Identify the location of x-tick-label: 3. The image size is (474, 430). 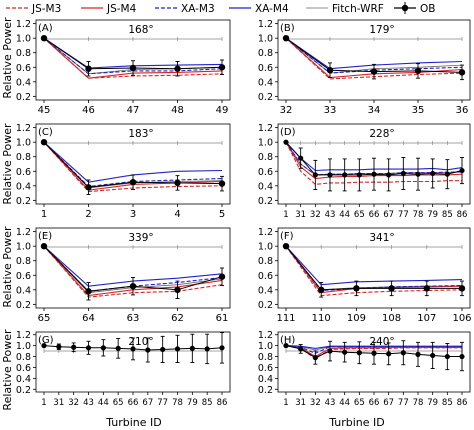
(133, 214).